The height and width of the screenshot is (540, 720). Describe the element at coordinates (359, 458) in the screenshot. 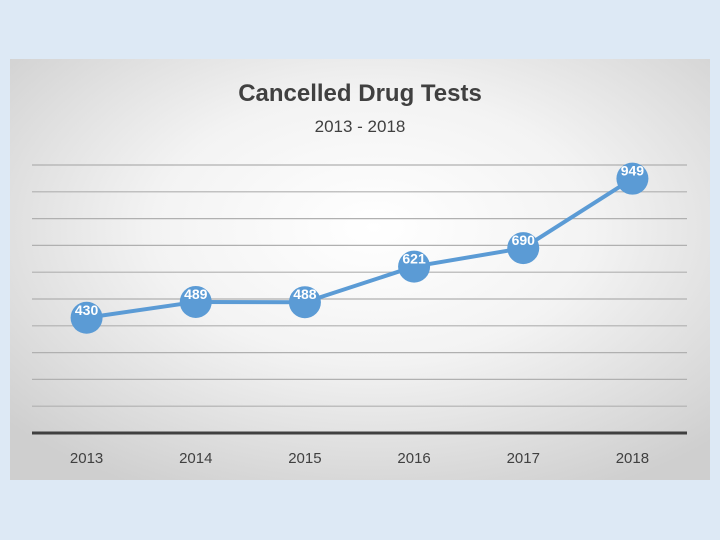

I see `x-tick-labels: 2013 2014 2015 2016 2017 2018` at that location.